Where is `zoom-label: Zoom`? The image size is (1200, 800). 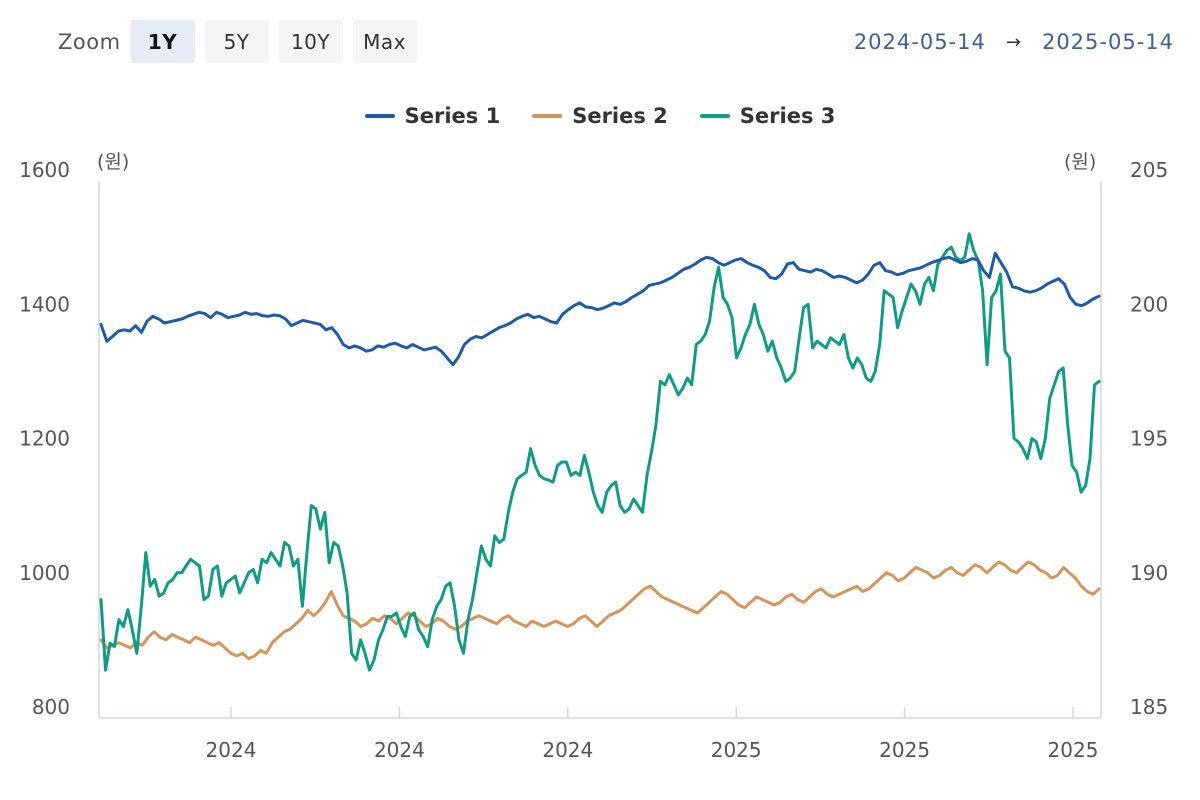
zoom-label: Zoom is located at coordinates (89, 41).